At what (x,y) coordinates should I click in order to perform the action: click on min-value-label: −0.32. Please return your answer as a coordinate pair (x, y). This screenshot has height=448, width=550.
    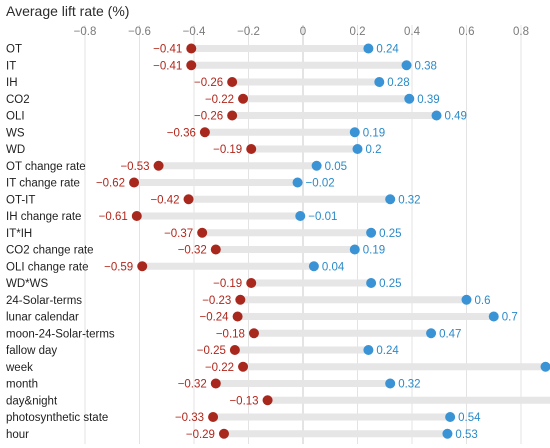
    Looking at the image, I should click on (192, 251).